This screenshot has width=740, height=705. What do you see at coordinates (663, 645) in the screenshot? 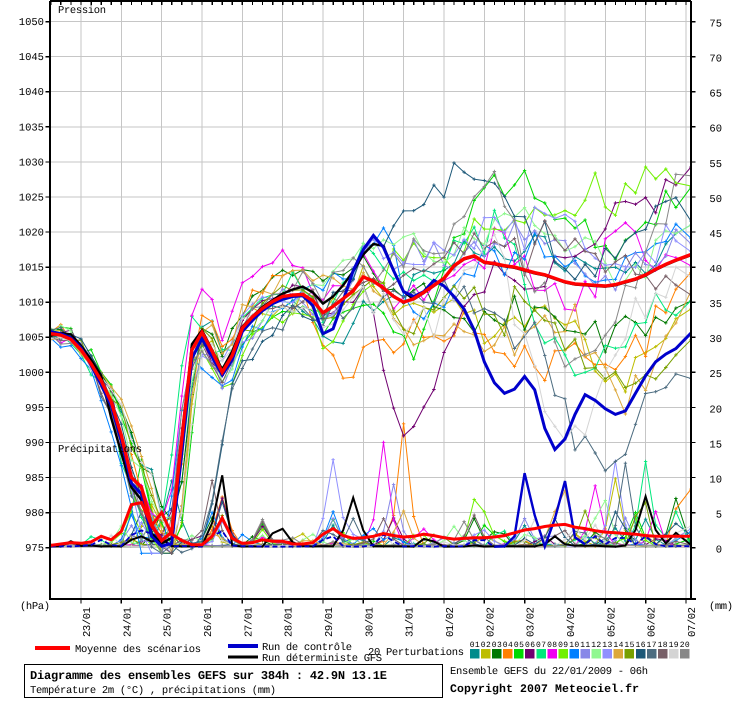
I see `svg-text: 18` at bounding box center [663, 645].